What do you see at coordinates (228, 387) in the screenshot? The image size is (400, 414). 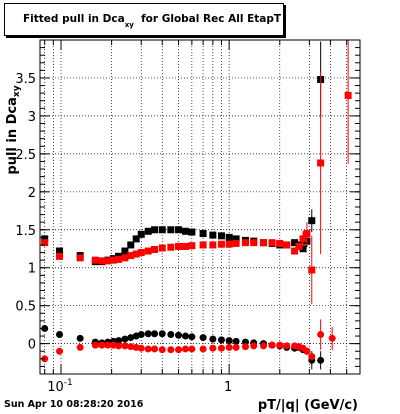 I see `x-tick-label: 1` at bounding box center [228, 387].